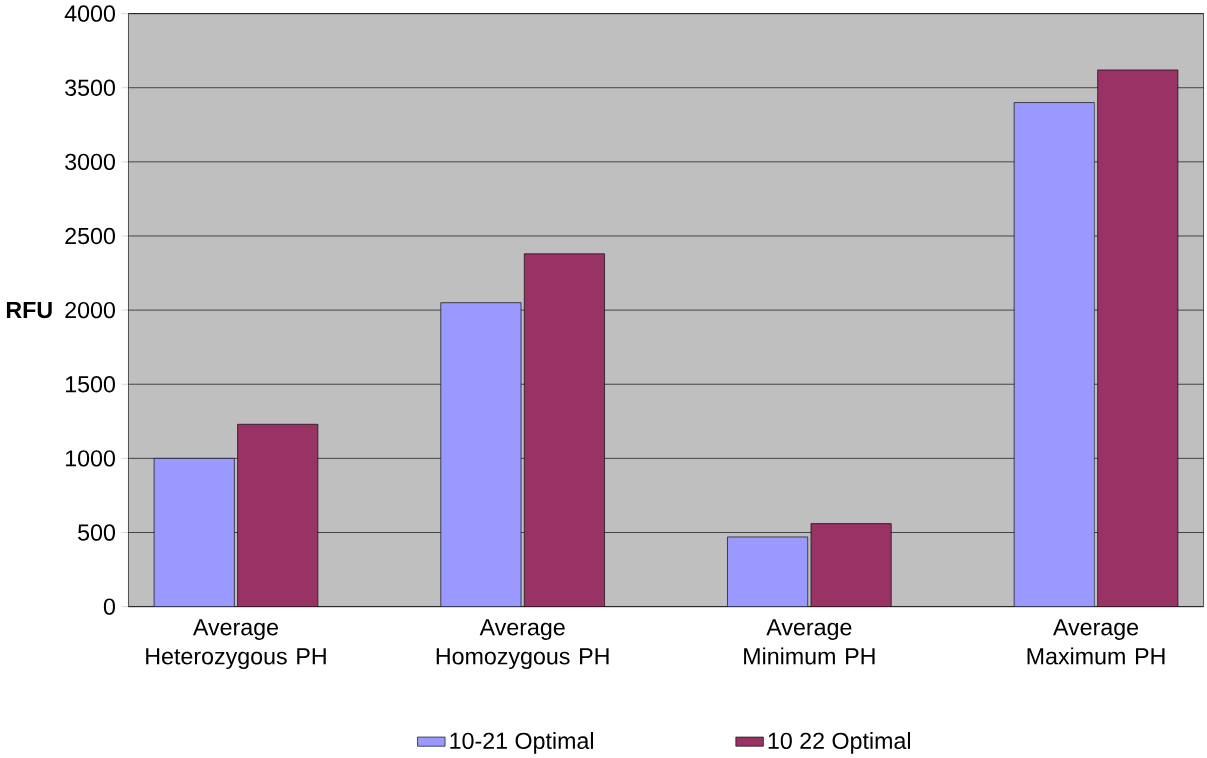 This screenshot has width=1207, height=758. I want to click on x-tick-label: Average Homozygous PH, so click(522, 644).